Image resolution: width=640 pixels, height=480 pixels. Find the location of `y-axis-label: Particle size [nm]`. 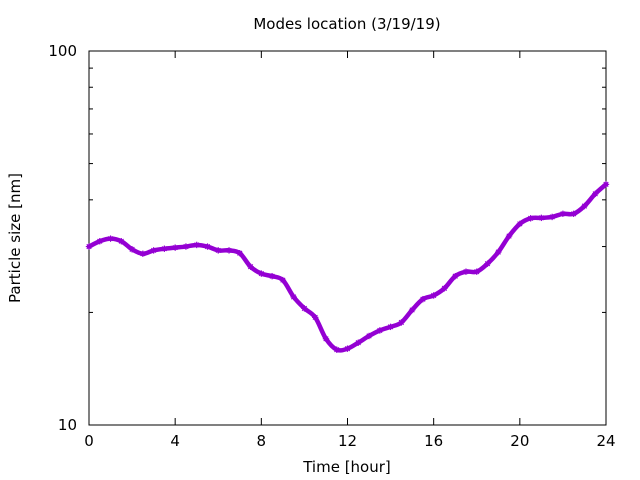

y-axis-label: Particle size [nm] is located at coordinates (15, 238).